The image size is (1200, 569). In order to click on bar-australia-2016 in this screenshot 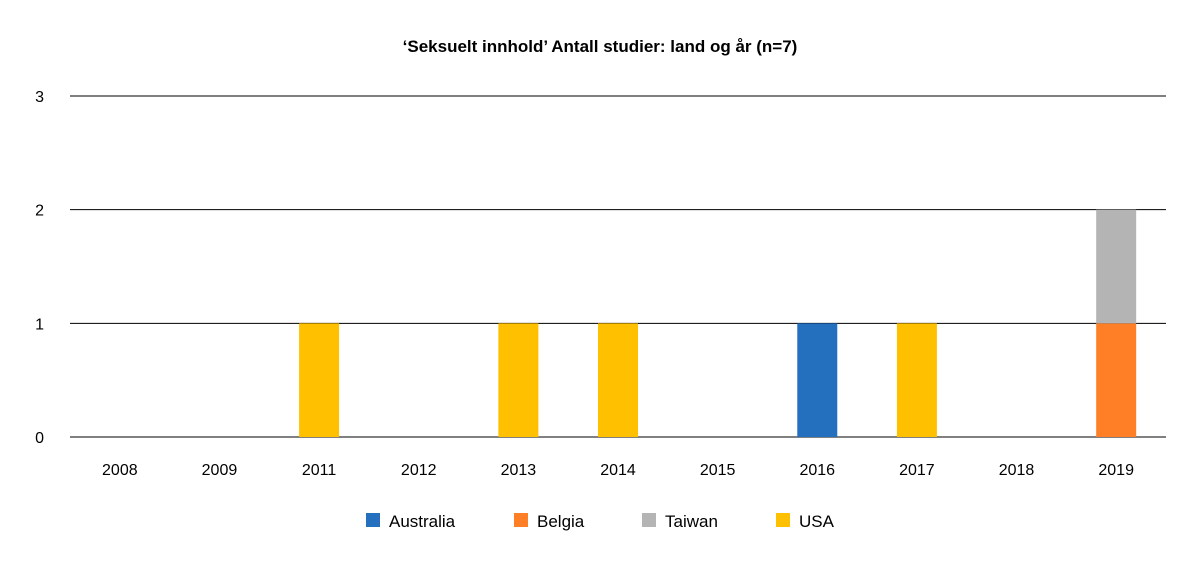, I will do `click(817, 380)`.